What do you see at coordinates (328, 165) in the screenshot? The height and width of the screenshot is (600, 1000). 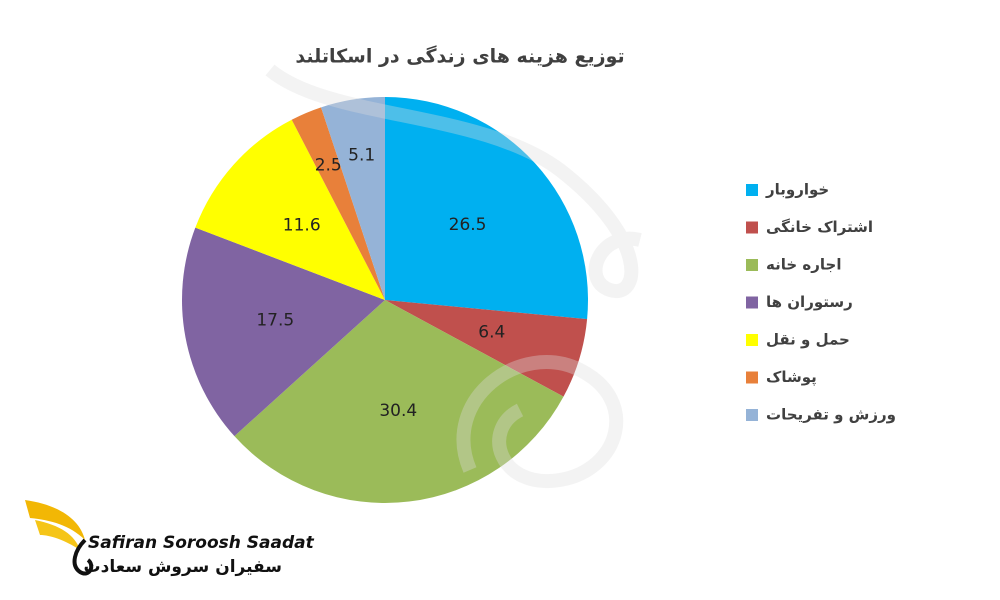 I see `value-label: 2.5` at bounding box center [328, 165].